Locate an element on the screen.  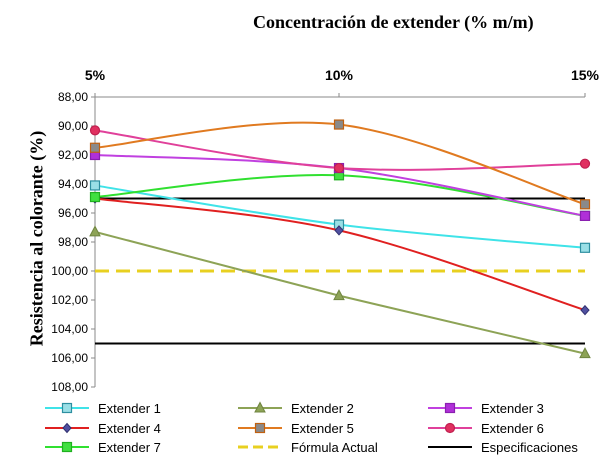
y-tick-label: 94,00 is located at coordinates (73, 184).